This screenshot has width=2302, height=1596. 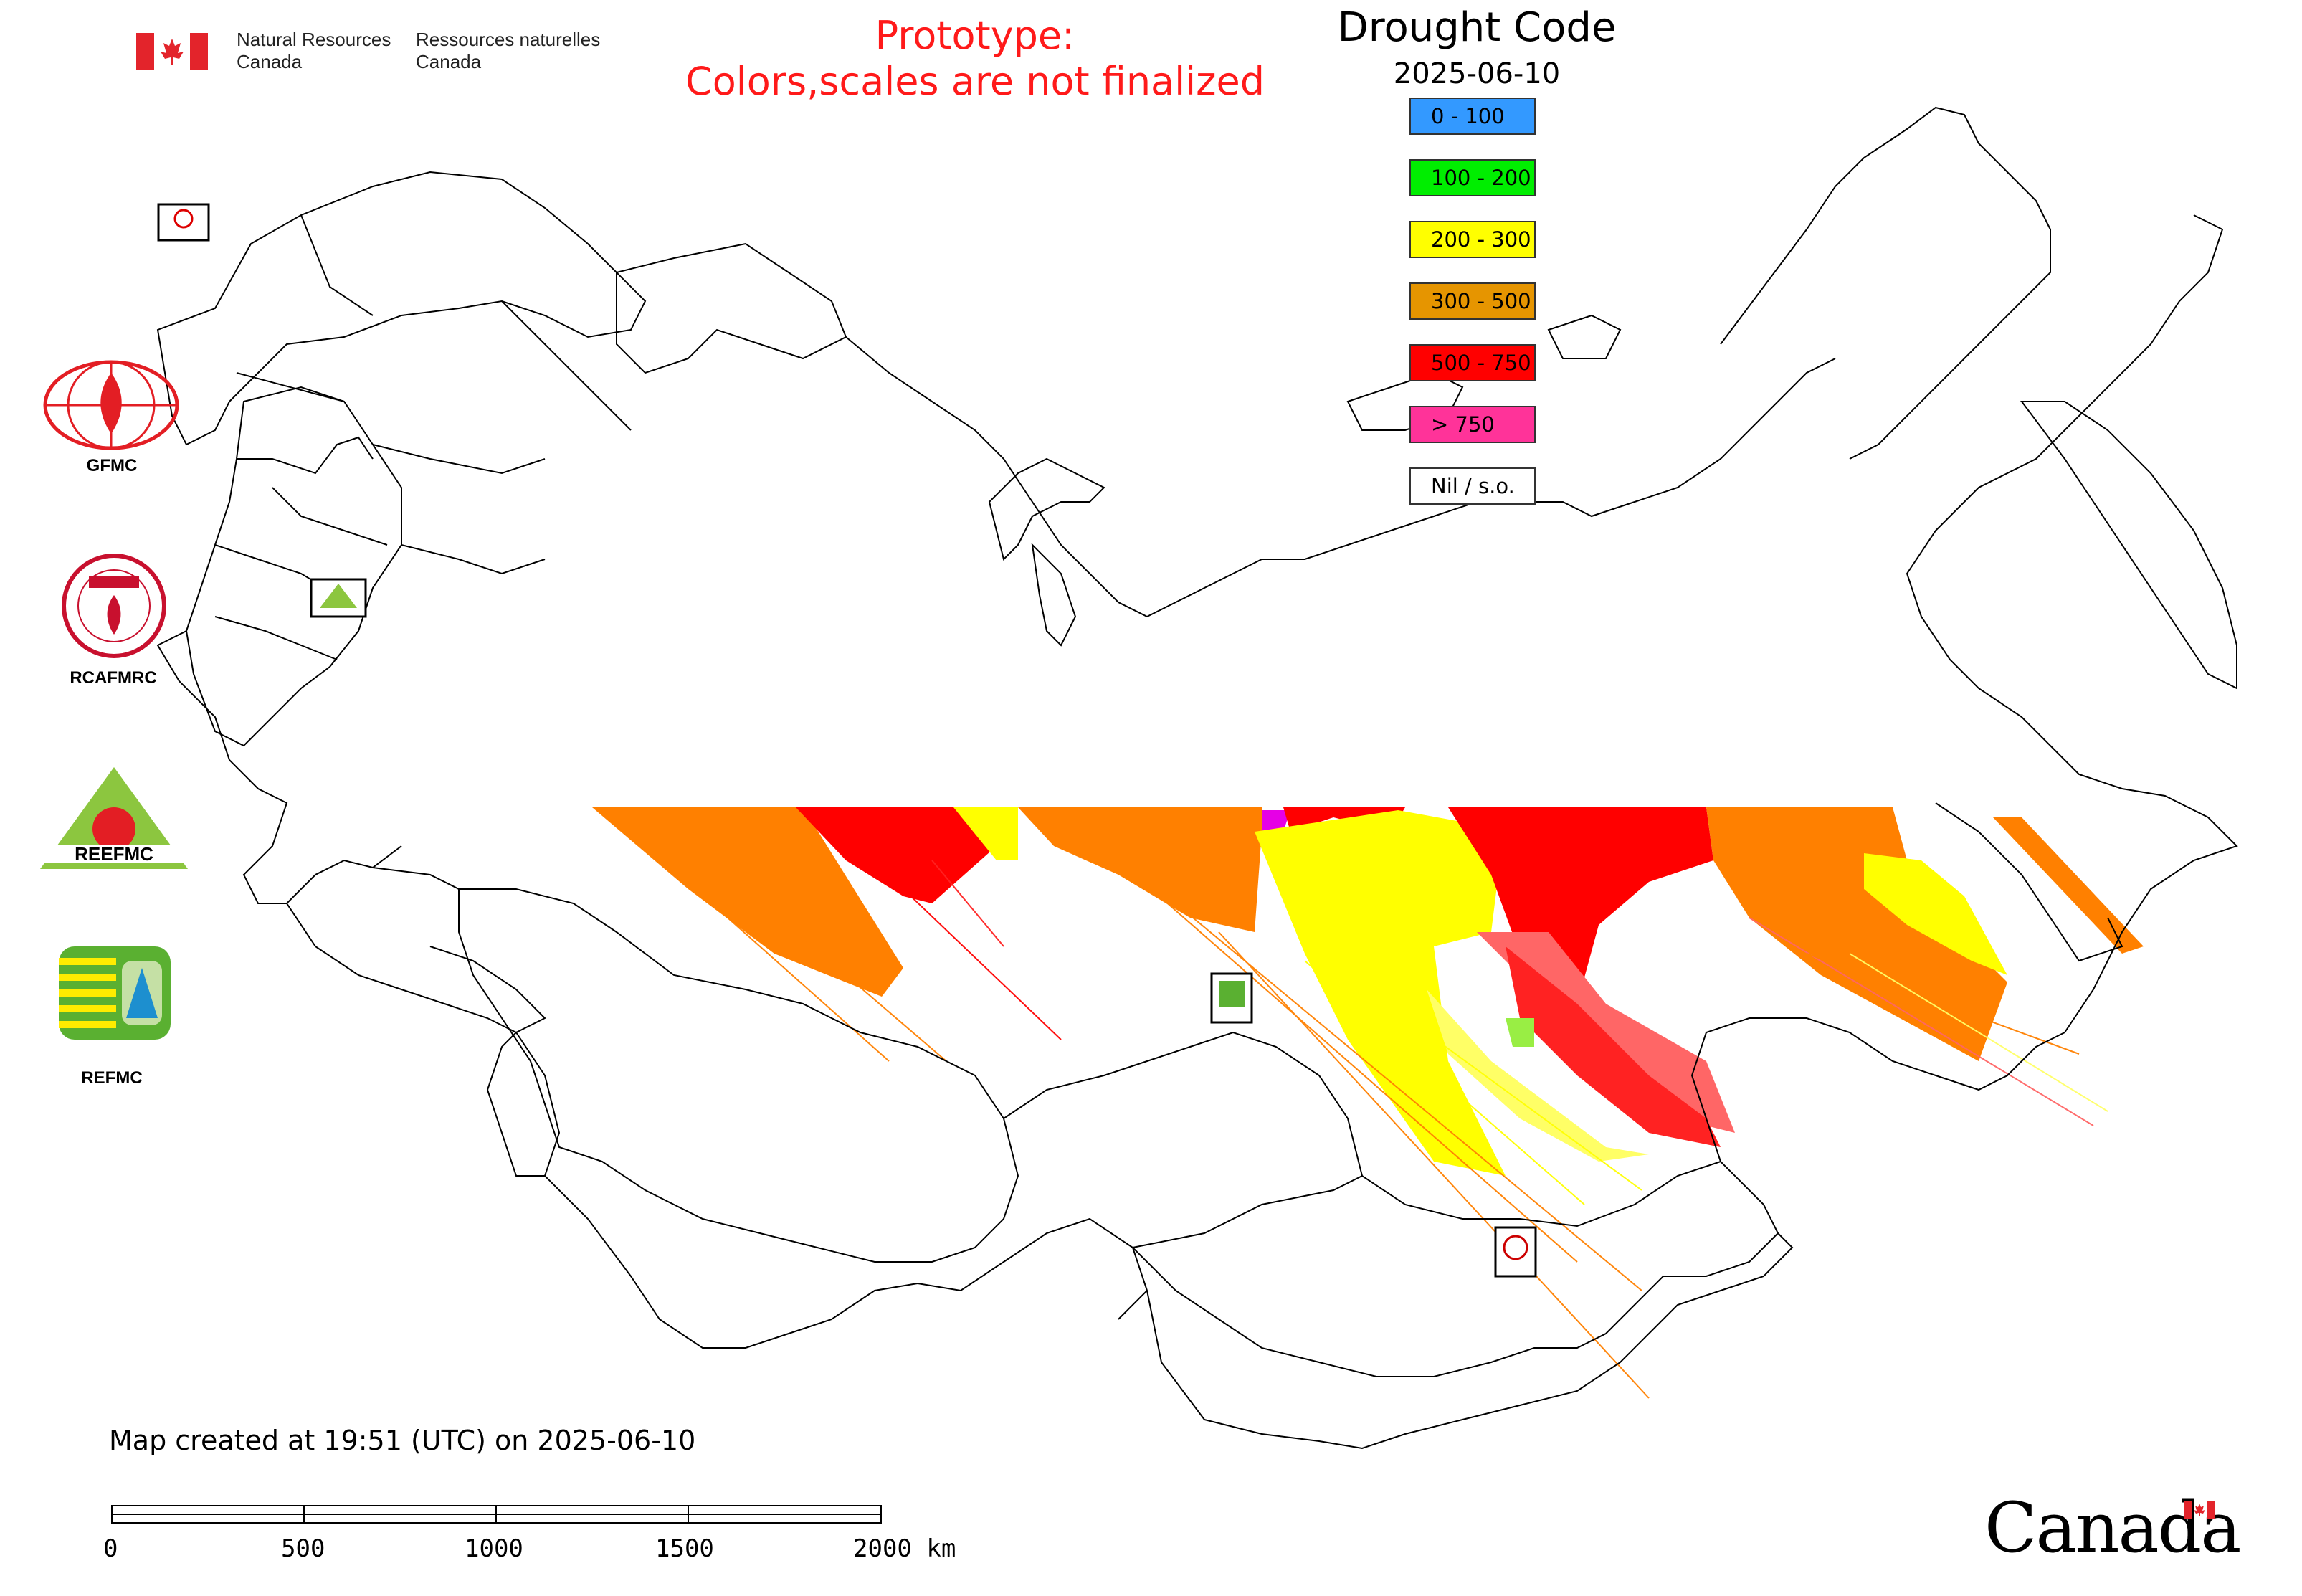 I want to click on legend-item-500-750: 500 - 750, so click(x=1473, y=362).